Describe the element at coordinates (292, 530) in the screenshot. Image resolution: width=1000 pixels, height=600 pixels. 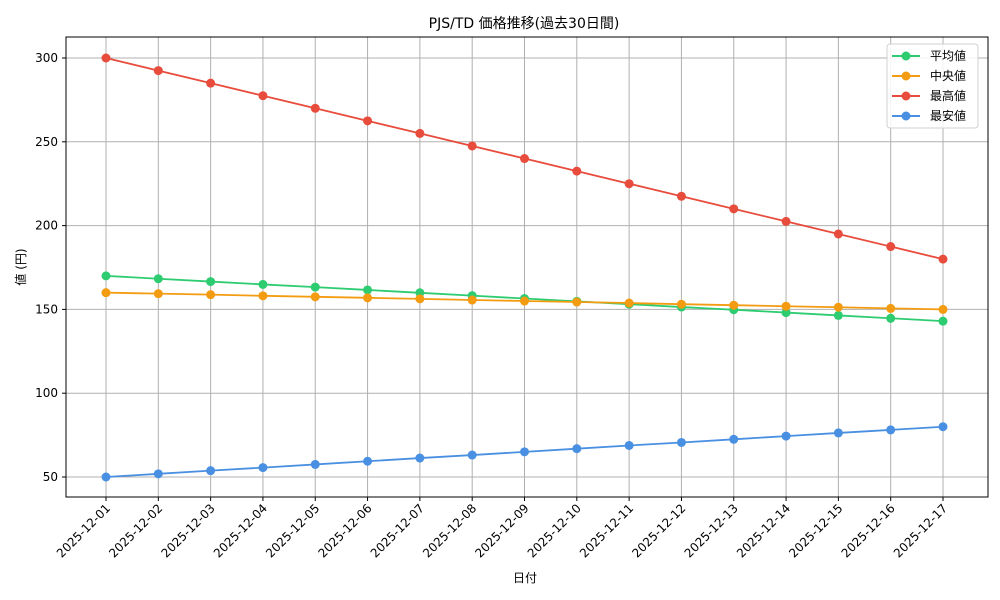
I see `x-tick-label: 2025-12-05` at that location.